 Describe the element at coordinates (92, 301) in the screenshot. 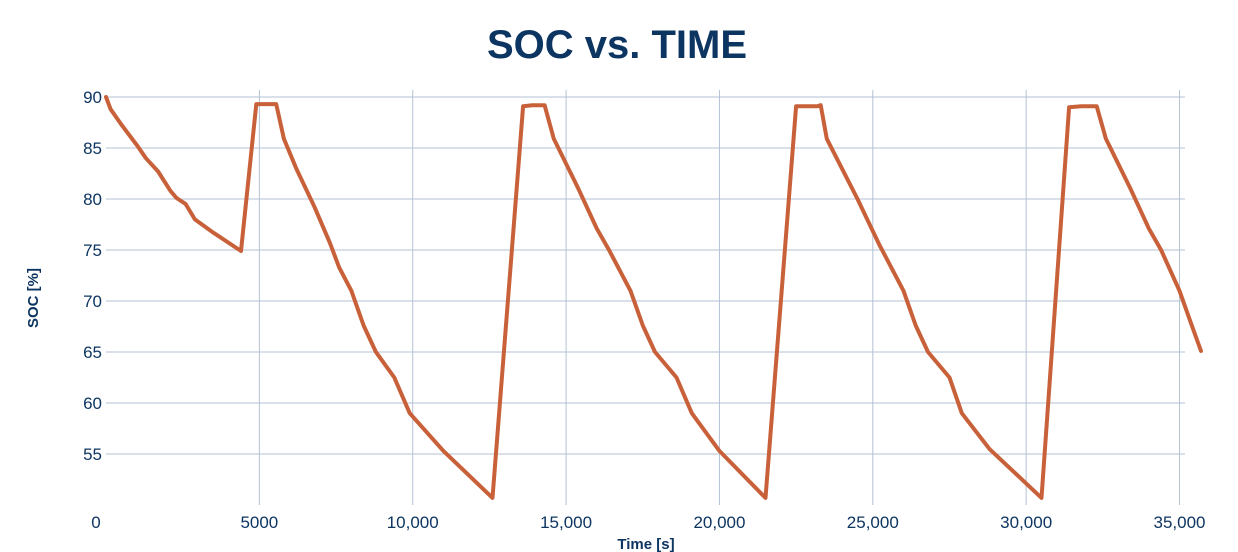

I see `y-tick-label: 70` at that location.